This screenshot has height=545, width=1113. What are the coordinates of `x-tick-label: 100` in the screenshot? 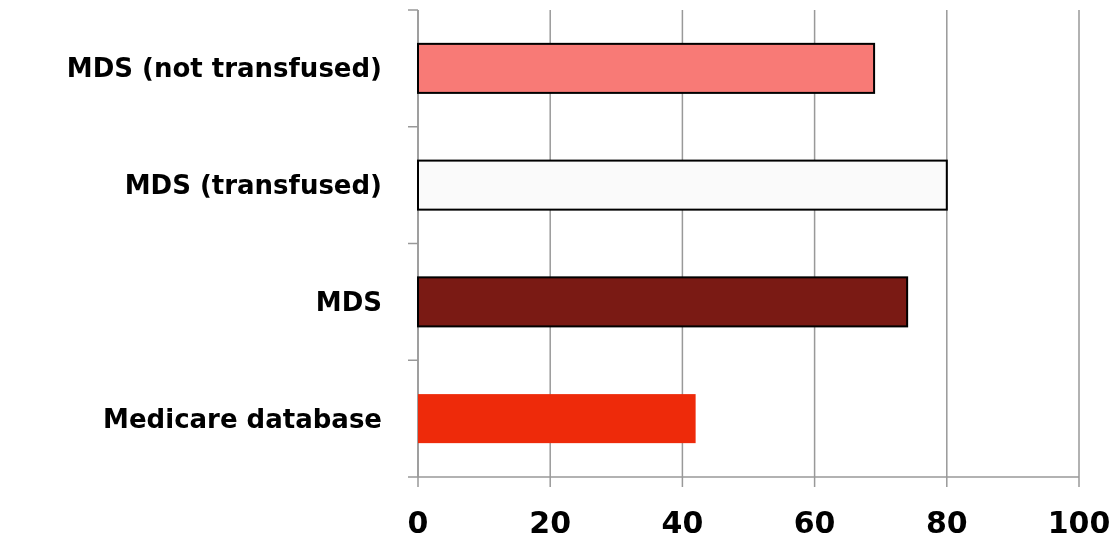 It's located at (1079, 522).